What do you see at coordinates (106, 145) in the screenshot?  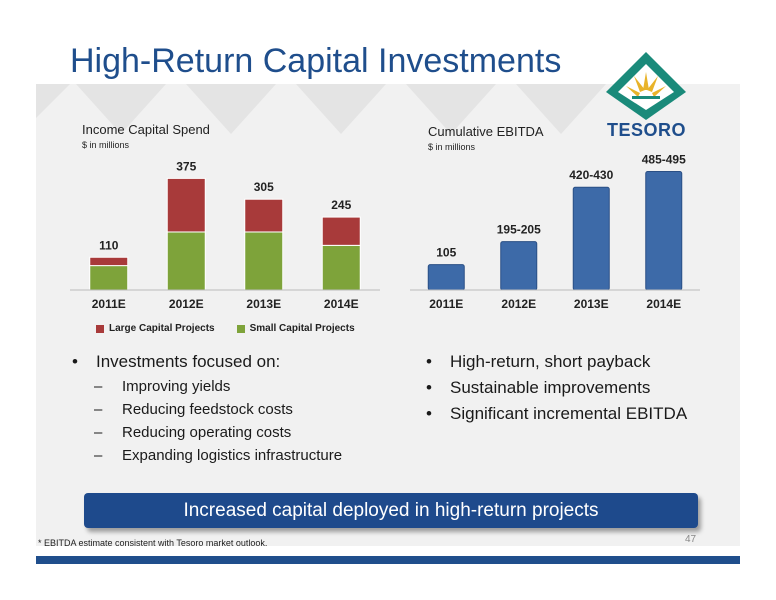 I see `left-chart-subtitle: $ in millions` at bounding box center [106, 145].